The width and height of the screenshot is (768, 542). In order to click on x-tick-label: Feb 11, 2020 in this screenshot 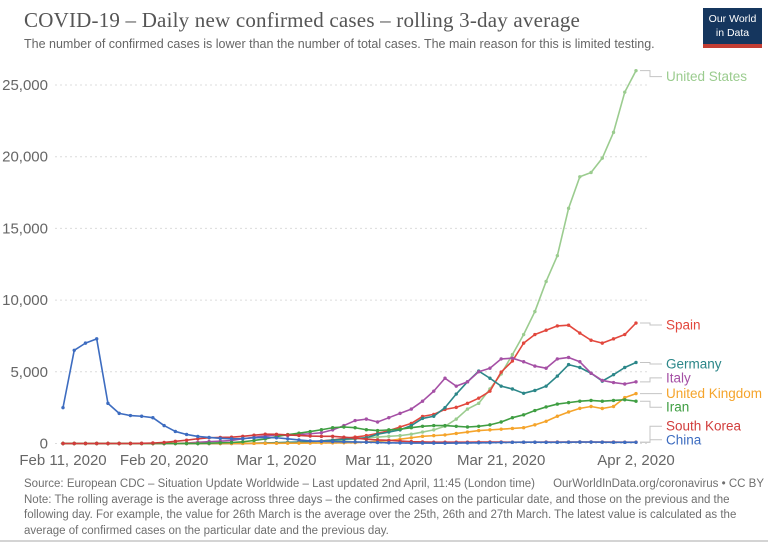, I will do `click(62, 460)`.